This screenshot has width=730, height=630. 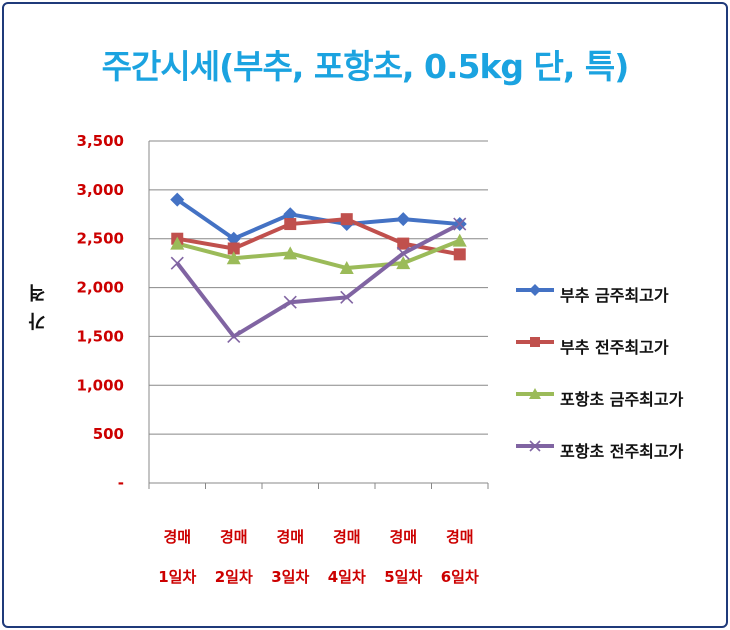 What do you see at coordinates (100, 239) in the screenshot?
I see `y-tick-label: 2,500` at bounding box center [100, 239].